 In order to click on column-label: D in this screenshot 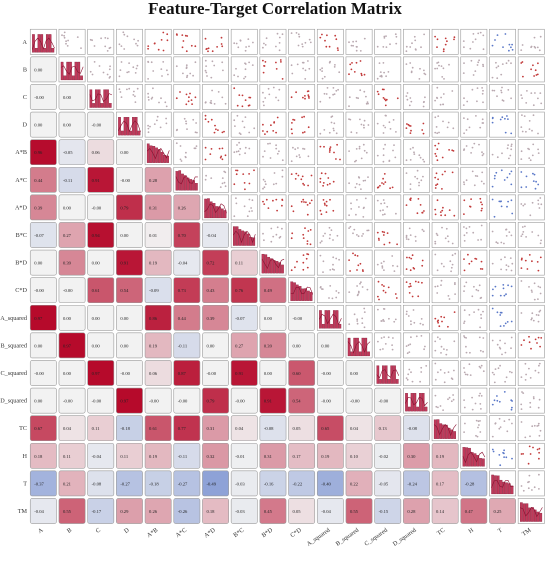, I will do `click(127, 530)`.